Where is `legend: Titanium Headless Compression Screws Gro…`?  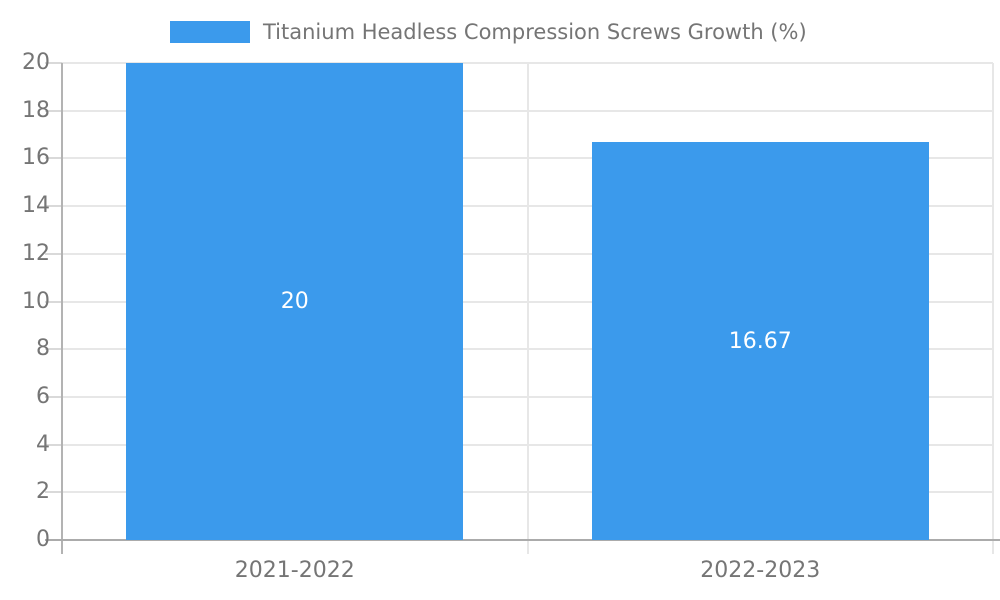 legend: Titanium Headless Compression Screws Gro… is located at coordinates (488, 32).